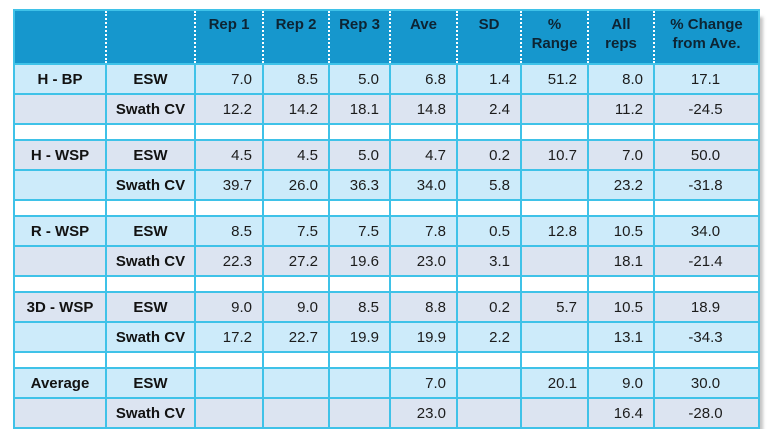 The height and width of the screenshot is (429, 779). Describe the element at coordinates (150, 37) in the screenshot. I see `header-metric-blank` at that location.